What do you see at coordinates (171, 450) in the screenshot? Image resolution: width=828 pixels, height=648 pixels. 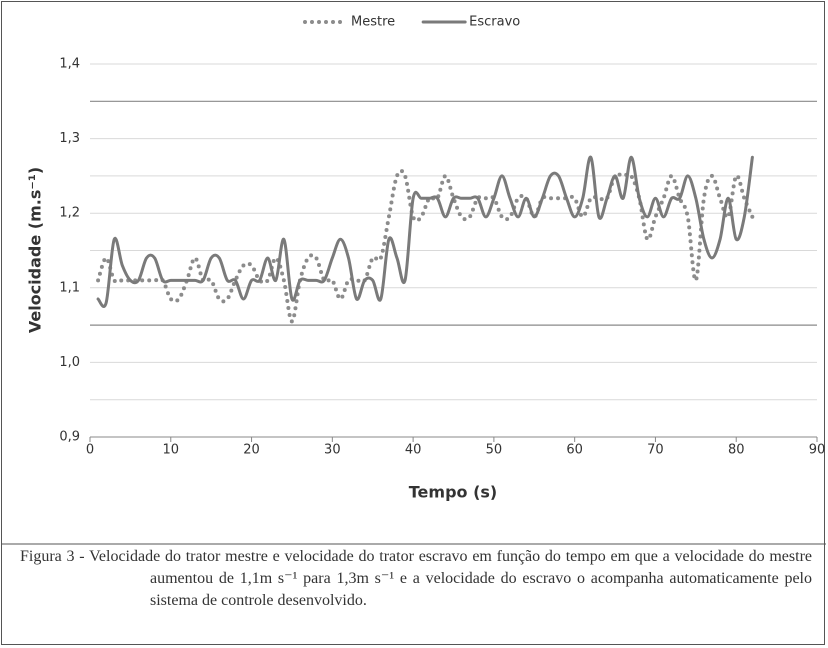 I see `x-tick-label: 10` at bounding box center [171, 450].